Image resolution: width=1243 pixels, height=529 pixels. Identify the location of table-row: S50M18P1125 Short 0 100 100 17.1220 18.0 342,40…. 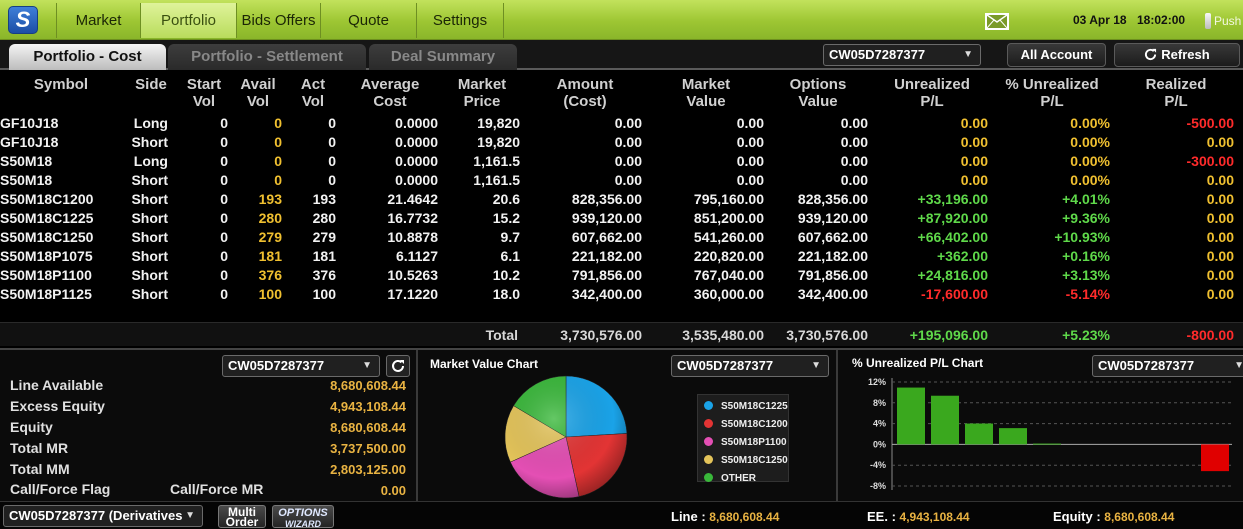
(621, 294).